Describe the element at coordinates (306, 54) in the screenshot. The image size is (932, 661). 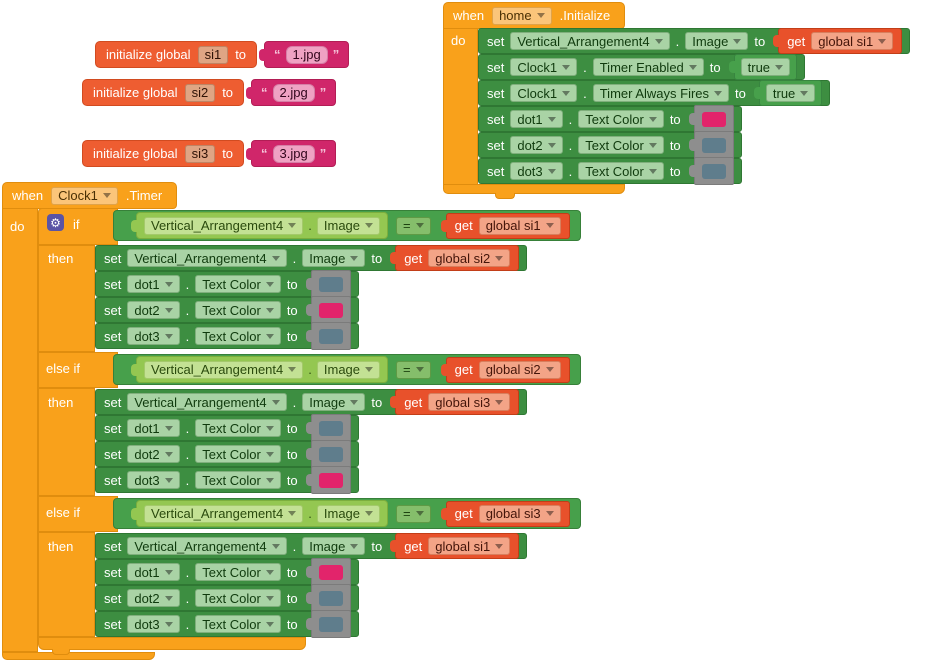
I see `string-value-field: 1.jpg` at that location.